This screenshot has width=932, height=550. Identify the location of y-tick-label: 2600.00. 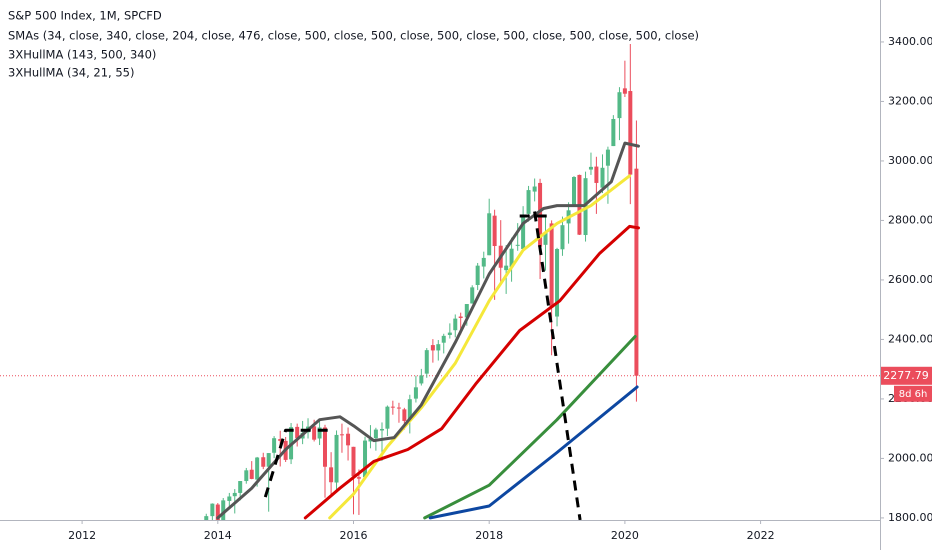
(910, 279).